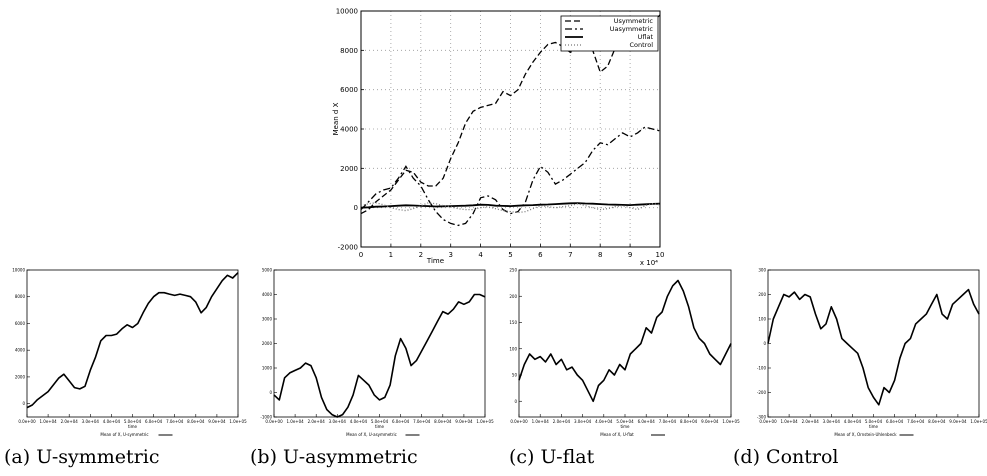  Describe the element at coordinates (510, 176) in the screenshot. I see `series-line-uasymmetric` at that location.